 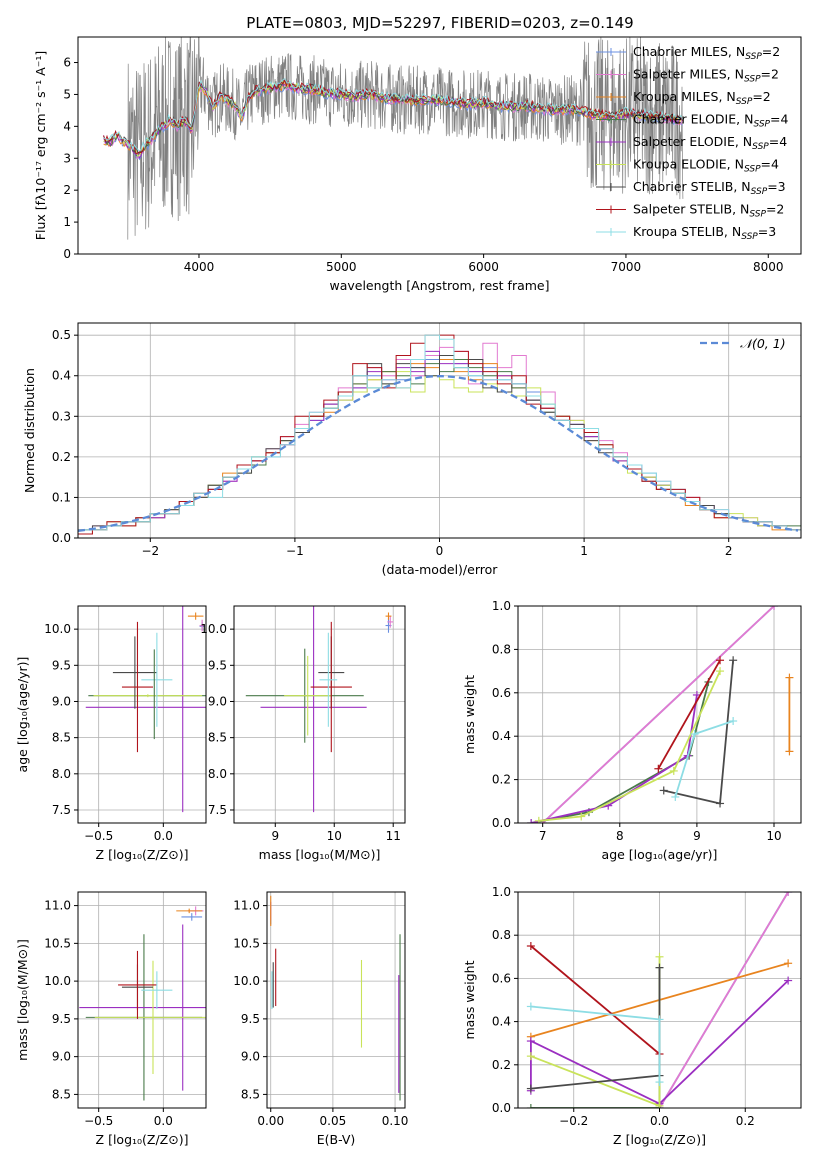 I want to click on legend-entry: Chabrier ELODIE, NSSP=4, so click(x=710, y=121).